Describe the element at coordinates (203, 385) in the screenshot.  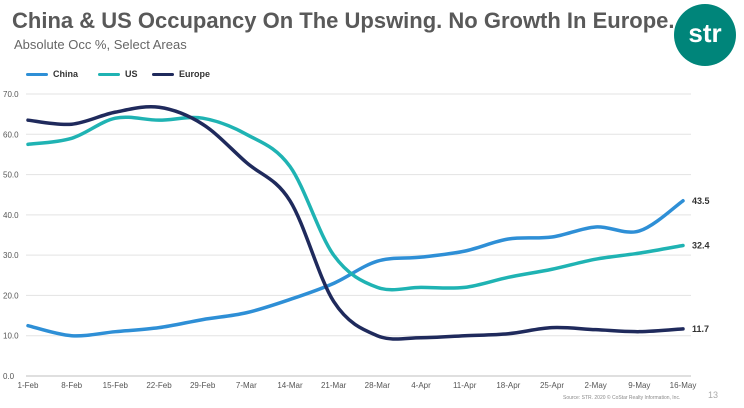
I see `x-tick-label: 29-Feb` at that location.